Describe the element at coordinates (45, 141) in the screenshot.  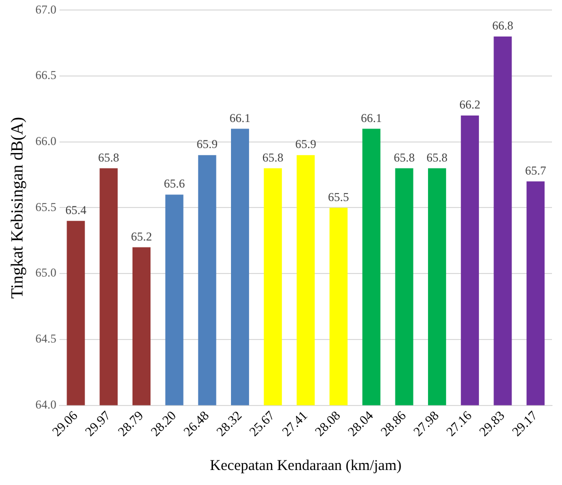
I see `y-tick-label: 66.0` at that location.